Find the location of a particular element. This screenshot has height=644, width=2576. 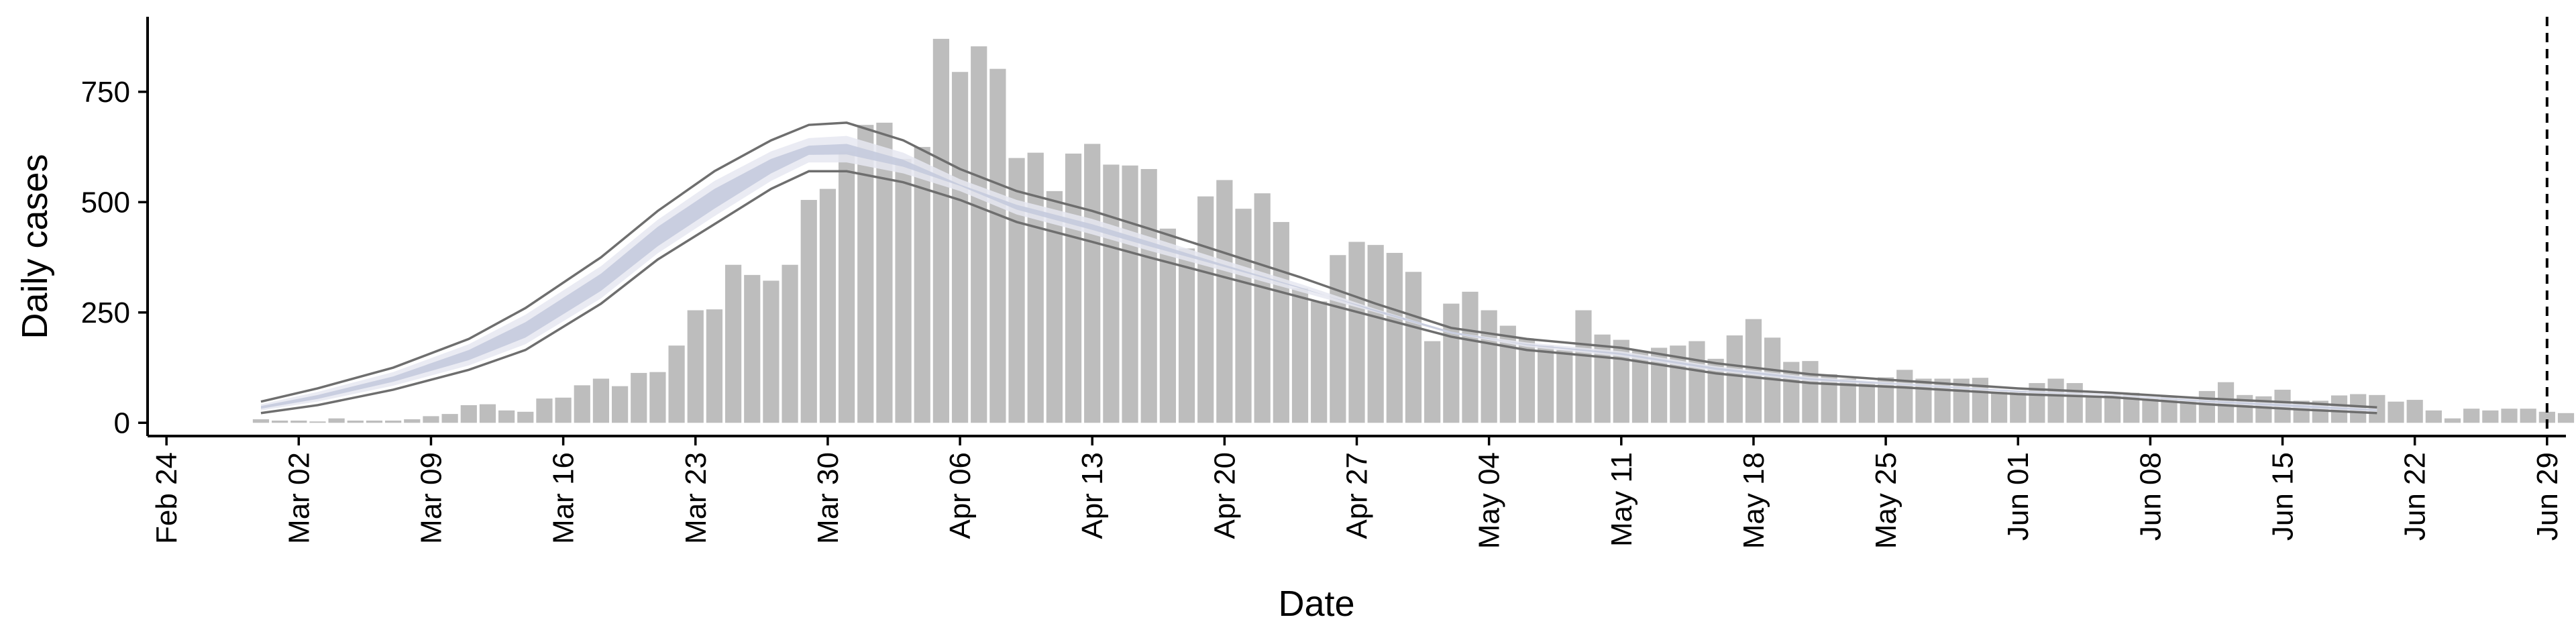

x-tick-label: Mar 16 is located at coordinates (563, 498).